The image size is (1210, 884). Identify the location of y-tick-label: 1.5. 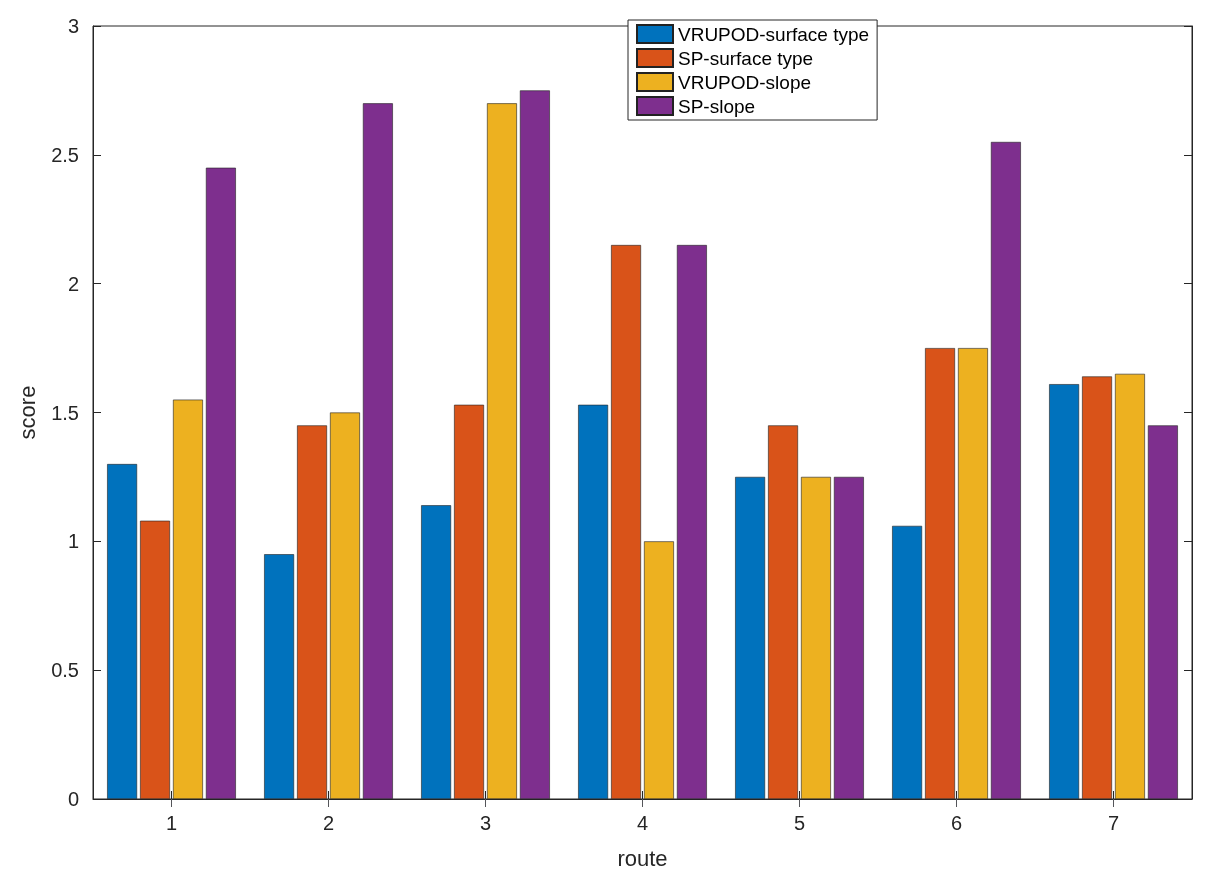
(65, 412).